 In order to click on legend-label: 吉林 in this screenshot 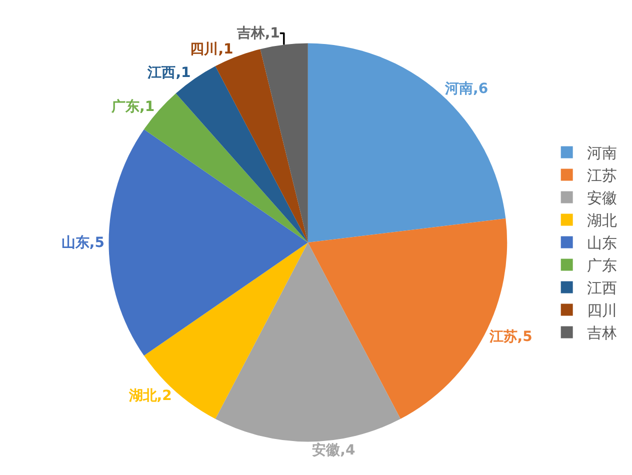, I will do `click(601, 333)`.